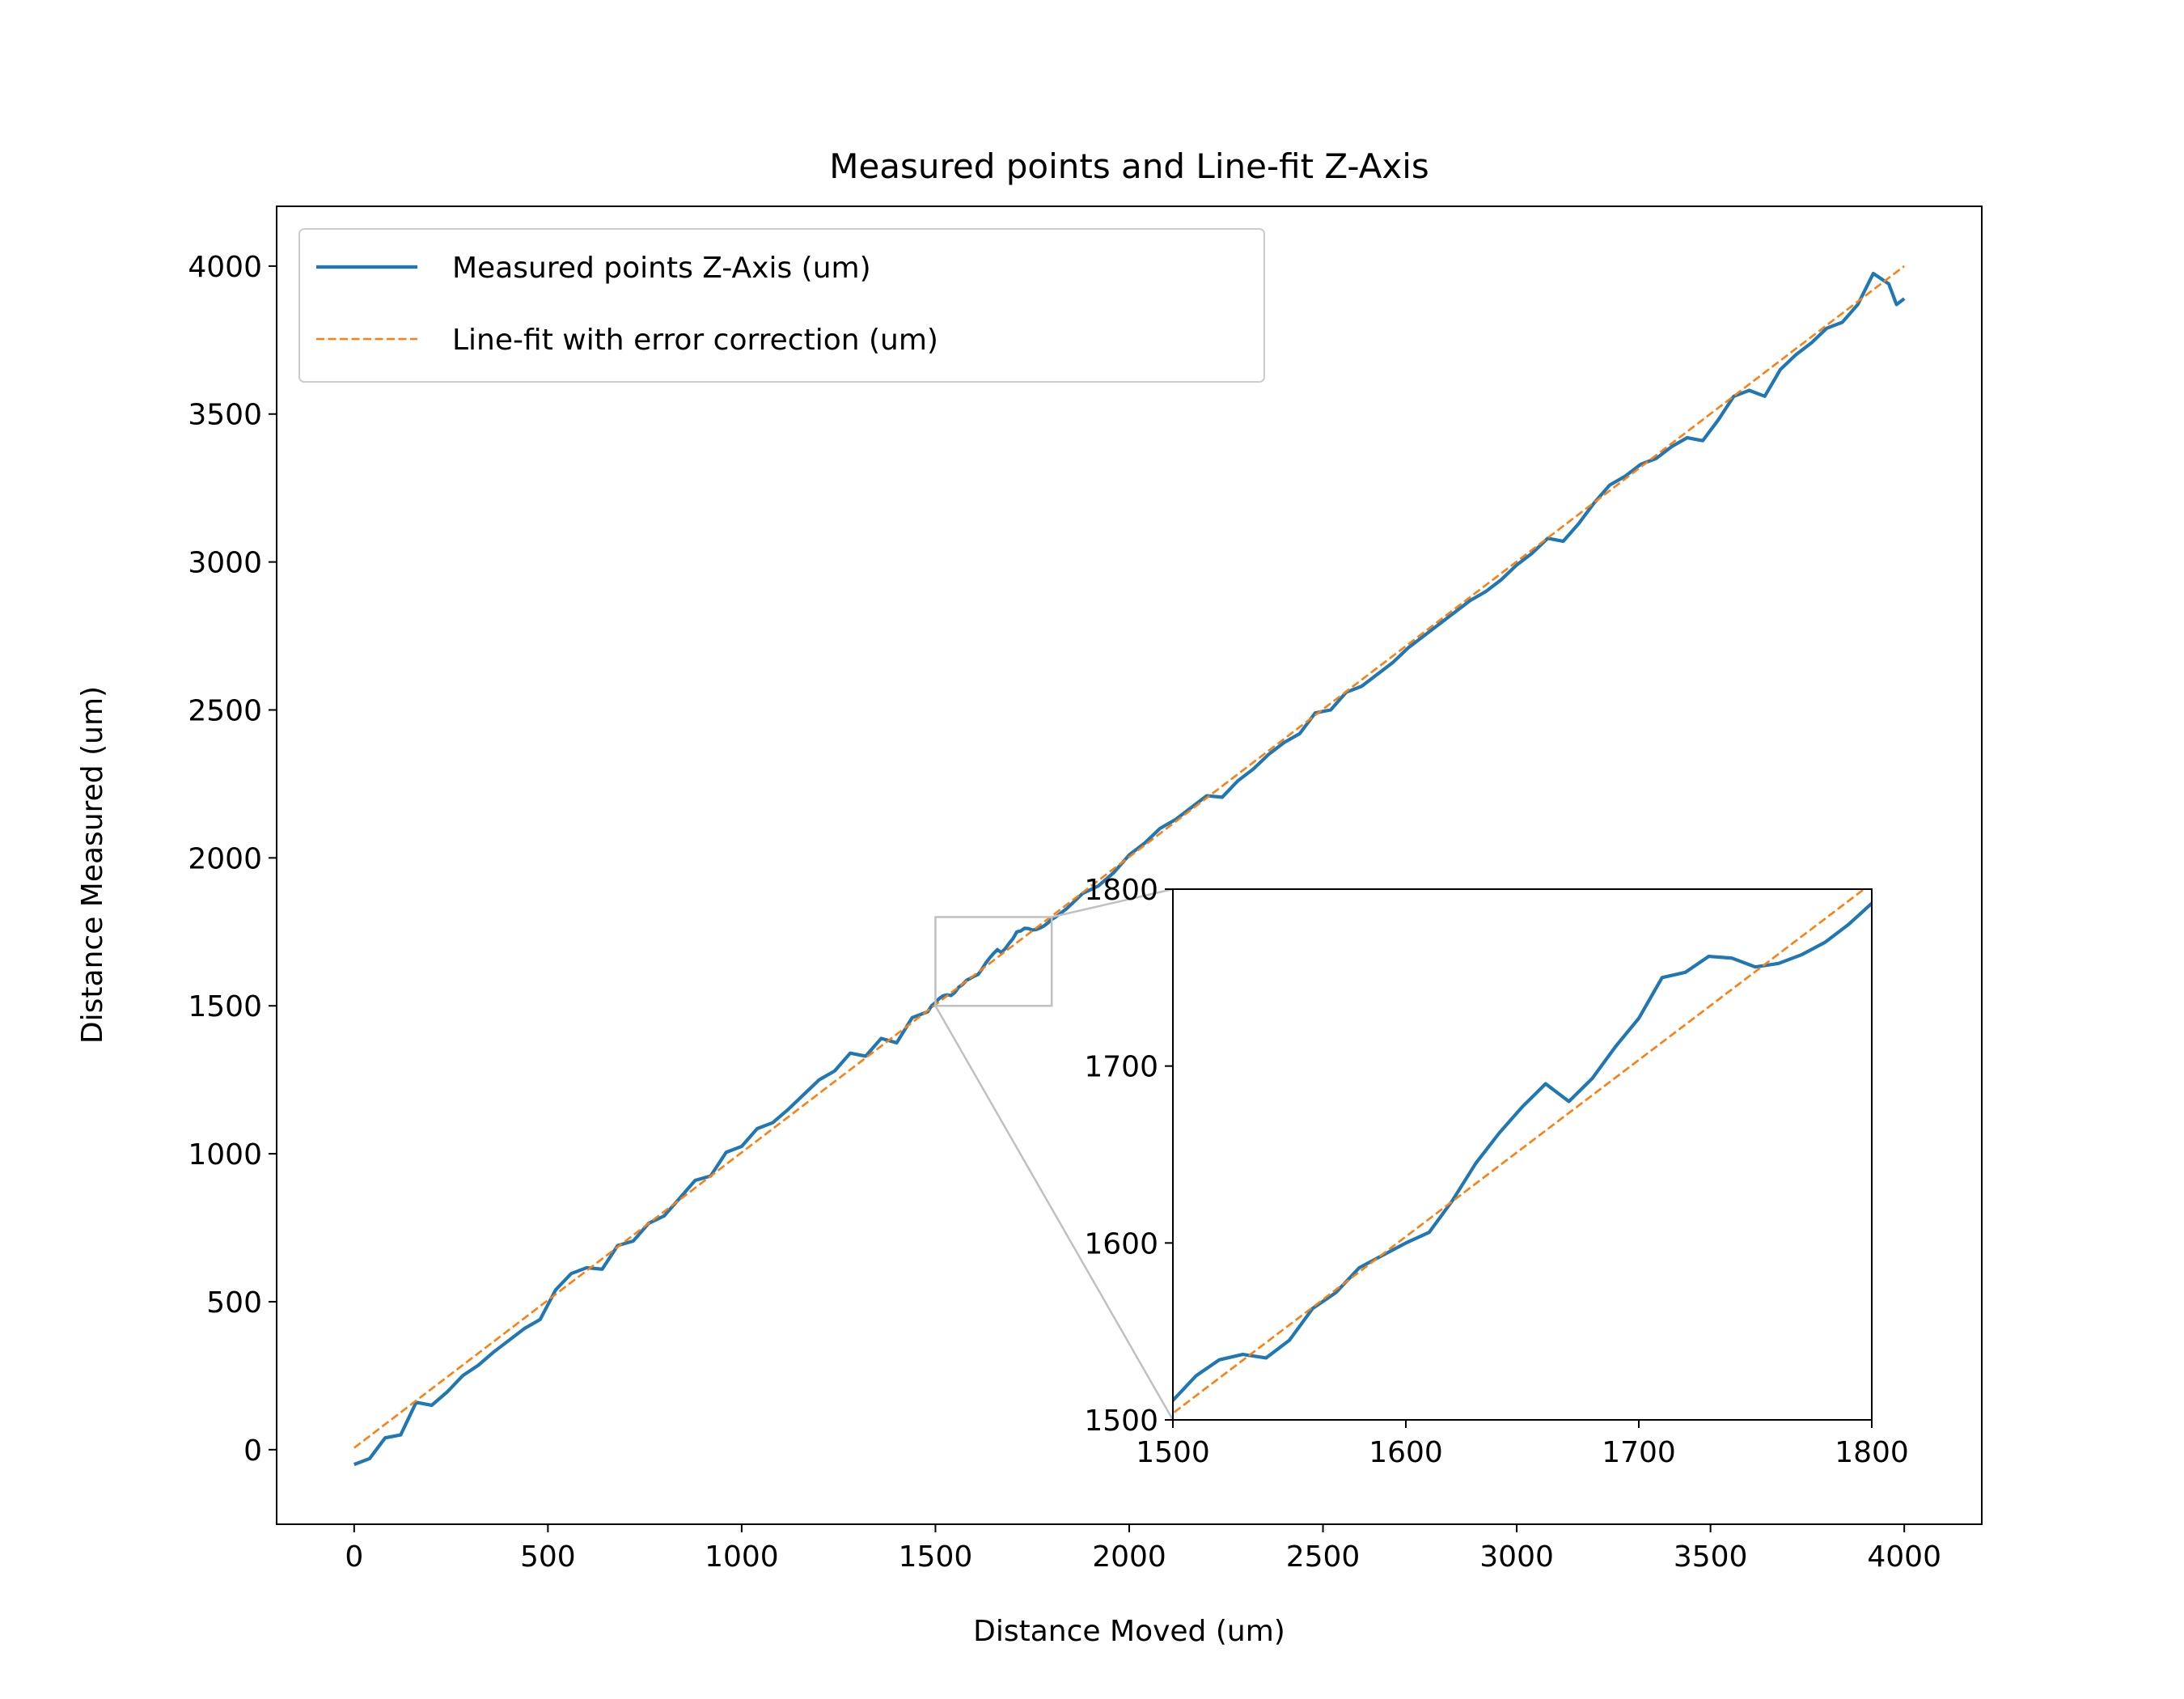 The width and height of the screenshot is (2184, 1699). I want to click on y-tick-label: 3000, so click(225, 563).